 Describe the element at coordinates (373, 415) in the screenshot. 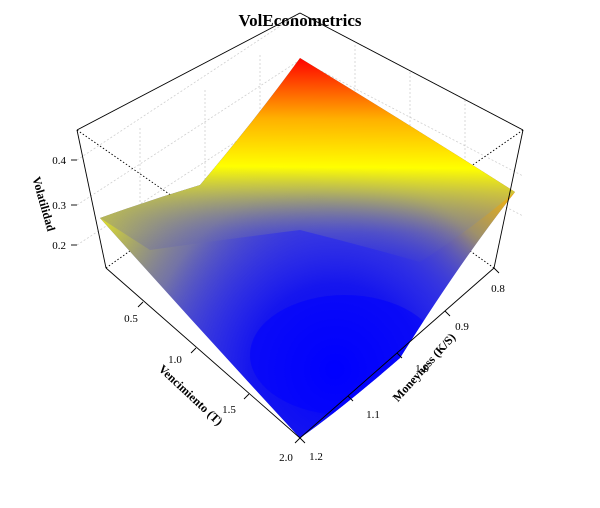

I see `y-tick-label: 1.1` at that location.